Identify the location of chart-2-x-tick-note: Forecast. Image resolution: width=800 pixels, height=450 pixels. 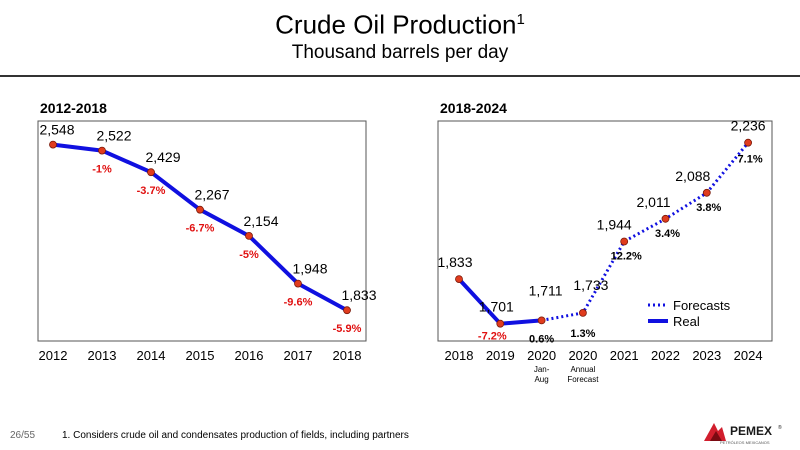
(583, 379).